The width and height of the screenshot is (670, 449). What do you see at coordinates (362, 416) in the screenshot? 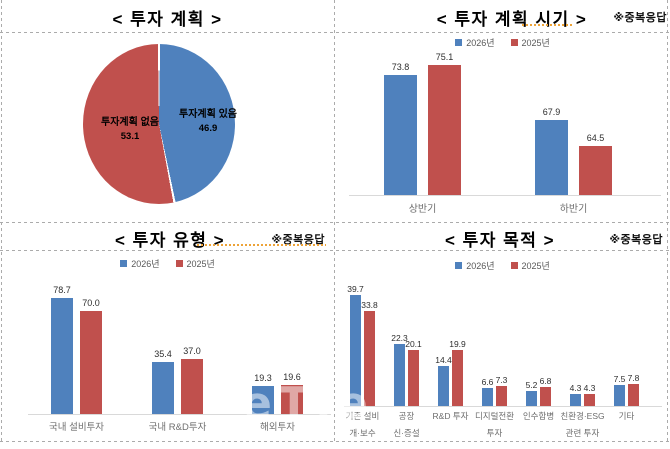
I see `category-label: 기존 설비` at bounding box center [362, 416].